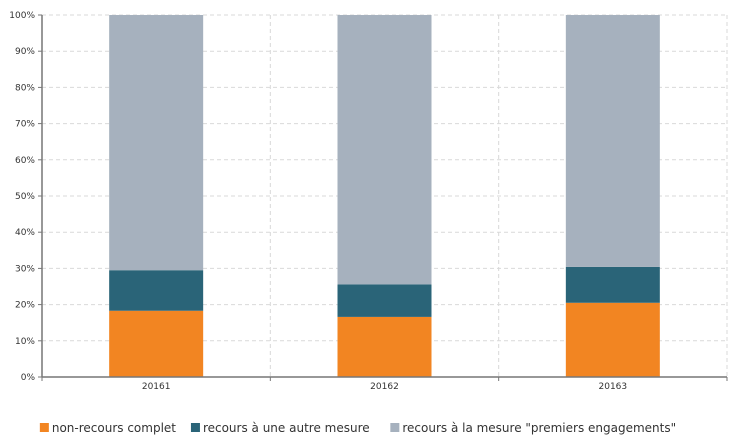 The image size is (732, 443). What do you see at coordinates (25, 88) in the screenshot?
I see `y-tick-label: 80%` at bounding box center [25, 88].